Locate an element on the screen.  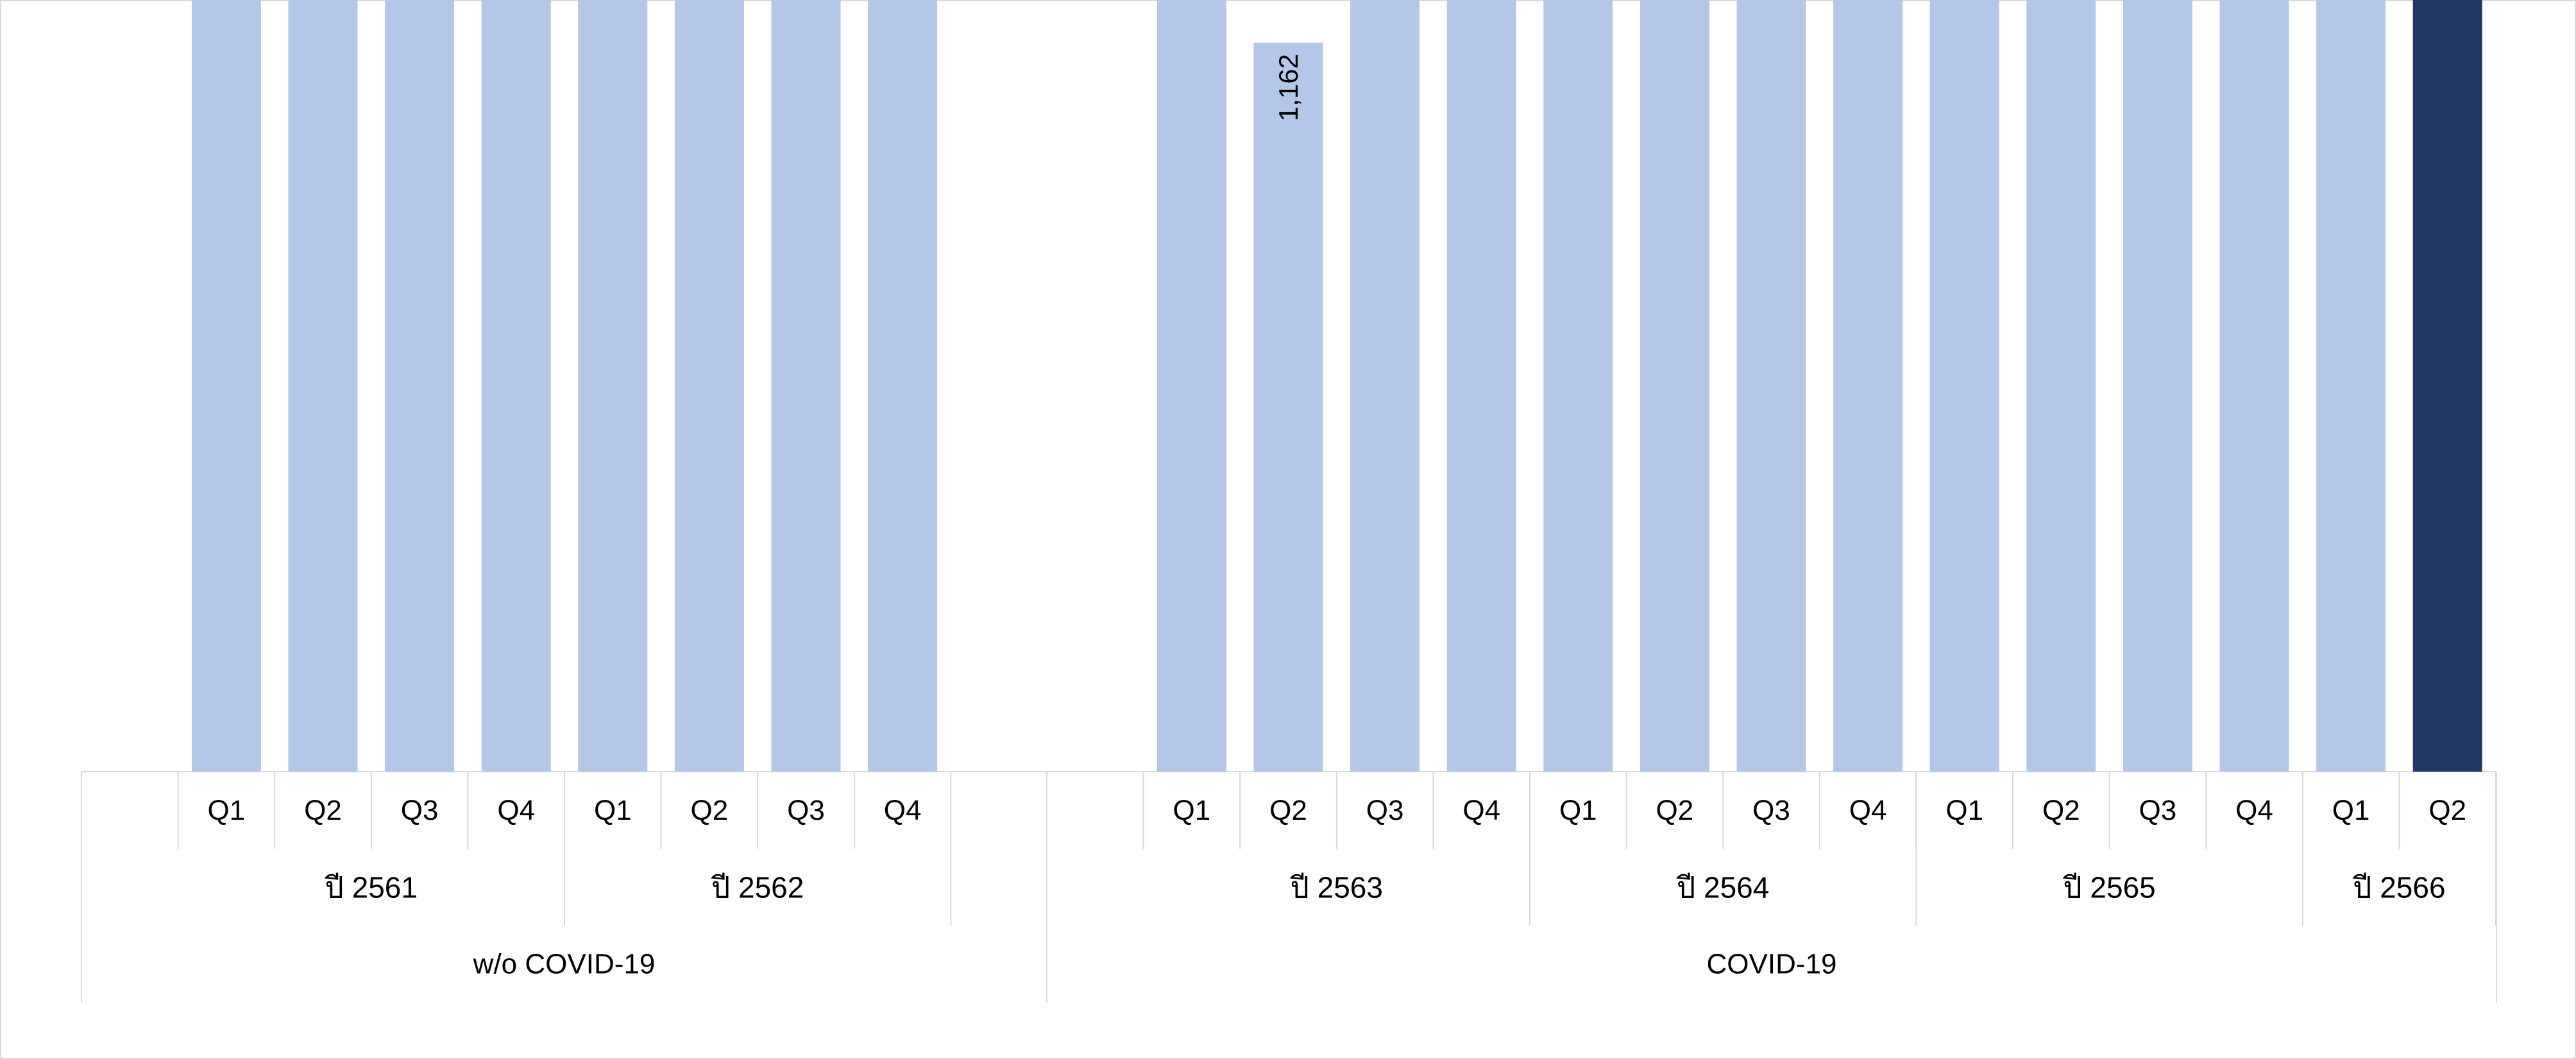
bar-value-label: 1,162 is located at coordinates (1288, 87).